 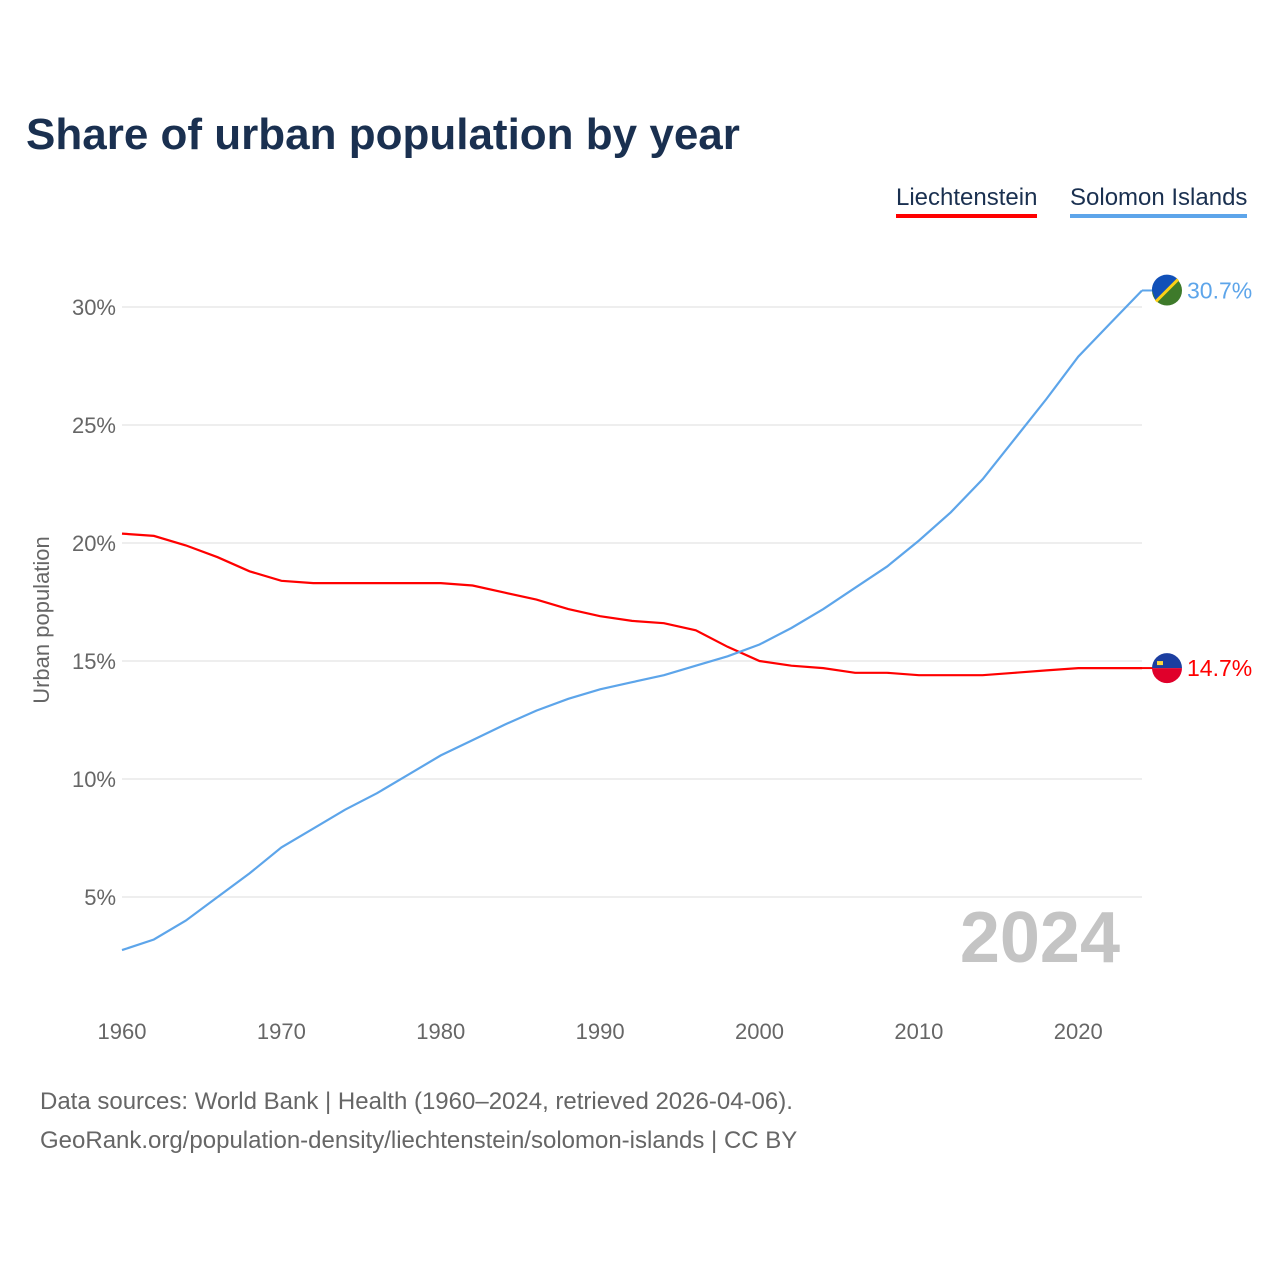 What do you see at coordinates (600, 1031) in the screenshot?
I see `x-tick-label: 1990` at bounding box center [600, 1031].